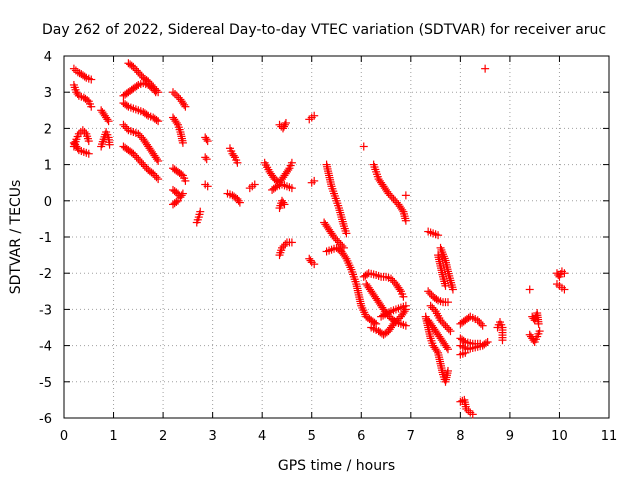 The height and width of the screenshot is (480, 640). What do you see at coordinates (45, 310) in the screenshot?
I see `y-tick-label: -3` at bounding box center [45, 310].